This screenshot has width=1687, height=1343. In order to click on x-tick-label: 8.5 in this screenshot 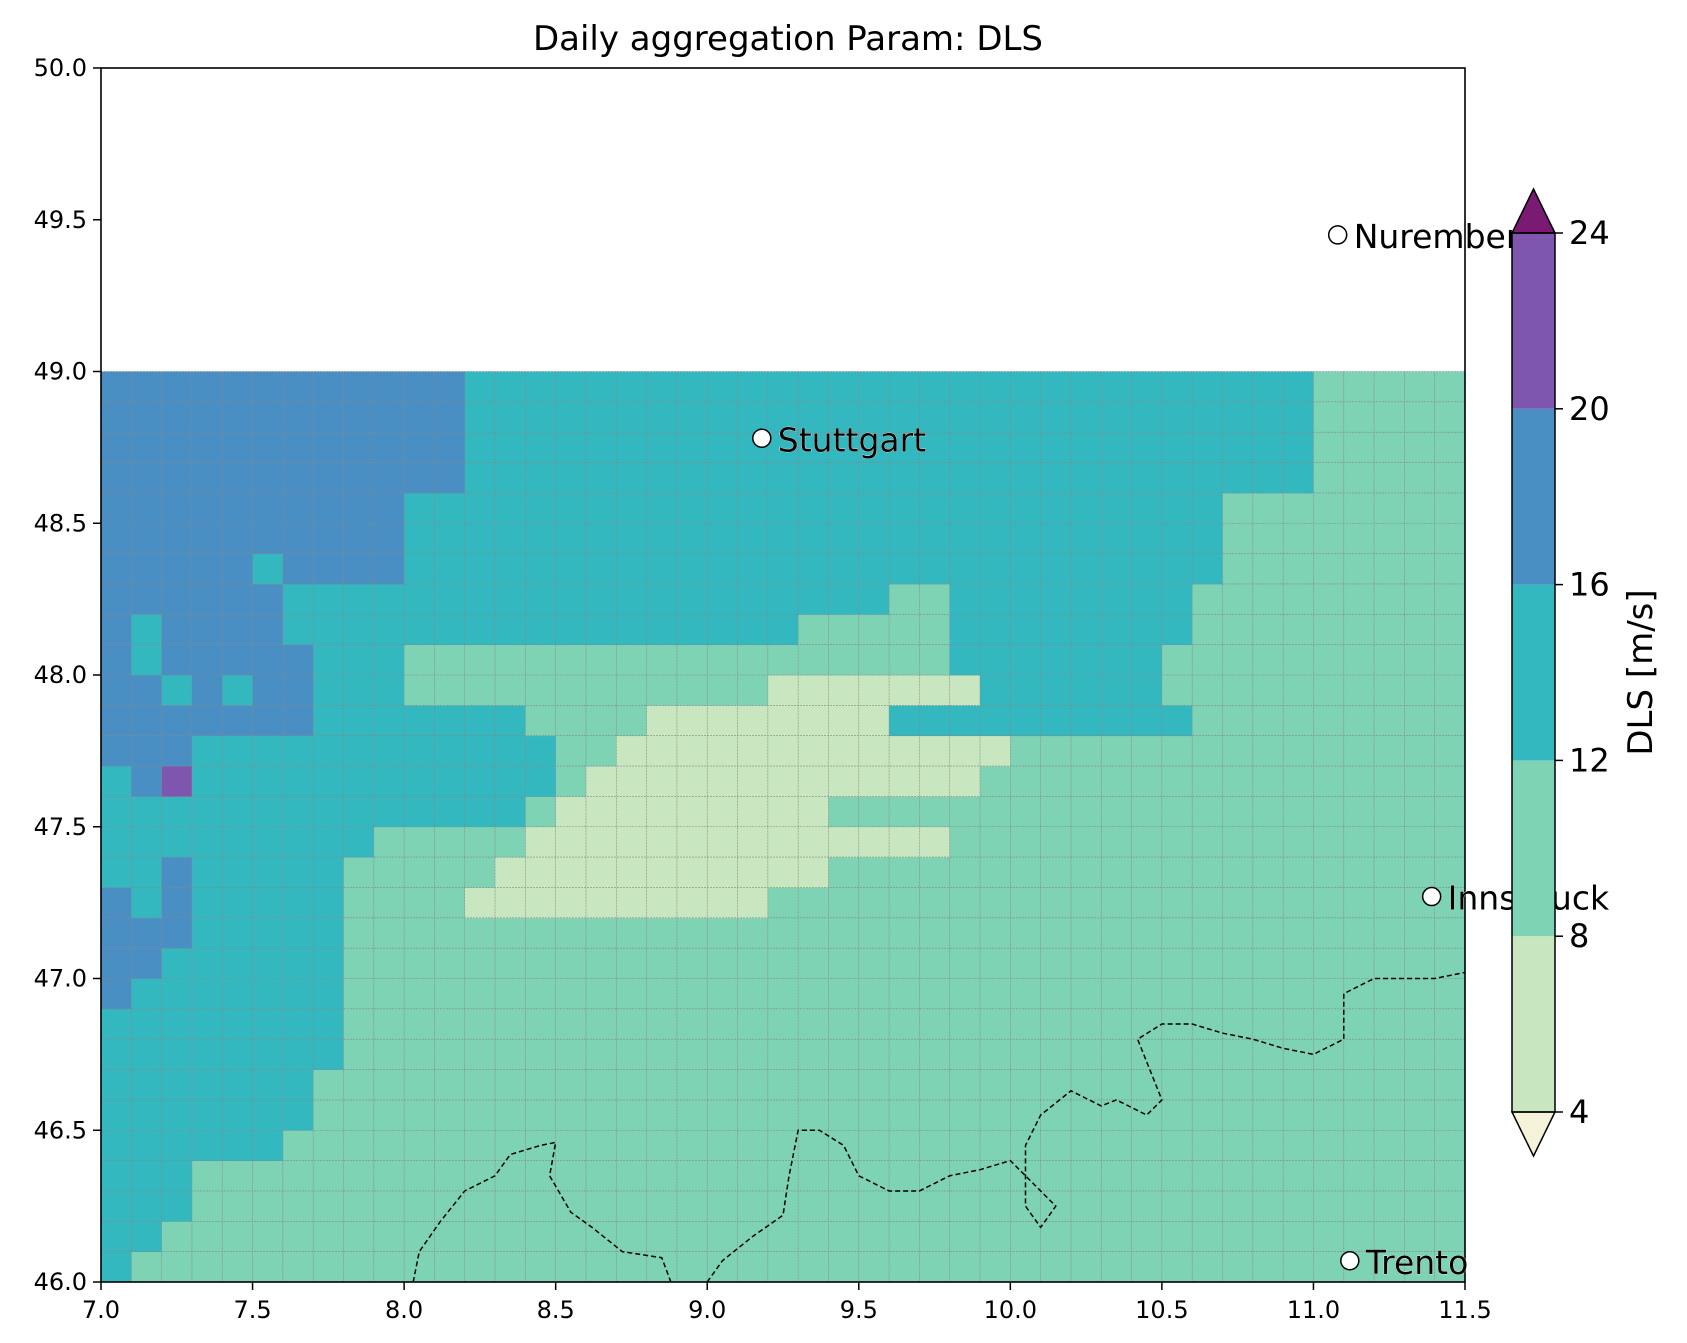, I will do `click(556, 1310)`.